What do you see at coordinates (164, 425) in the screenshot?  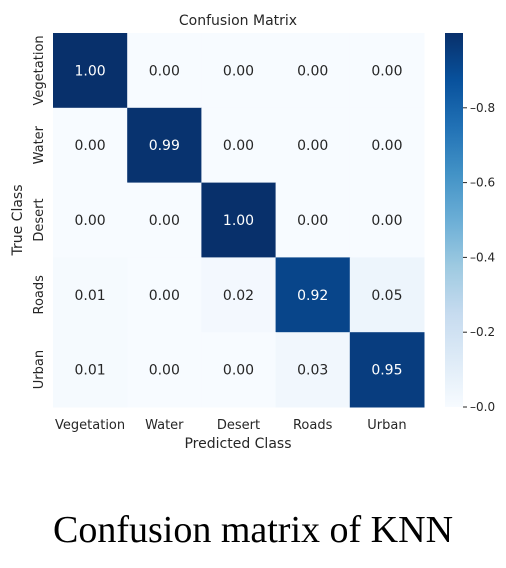 I see `x-tick-label: Water` at bounding box center [164, 425].